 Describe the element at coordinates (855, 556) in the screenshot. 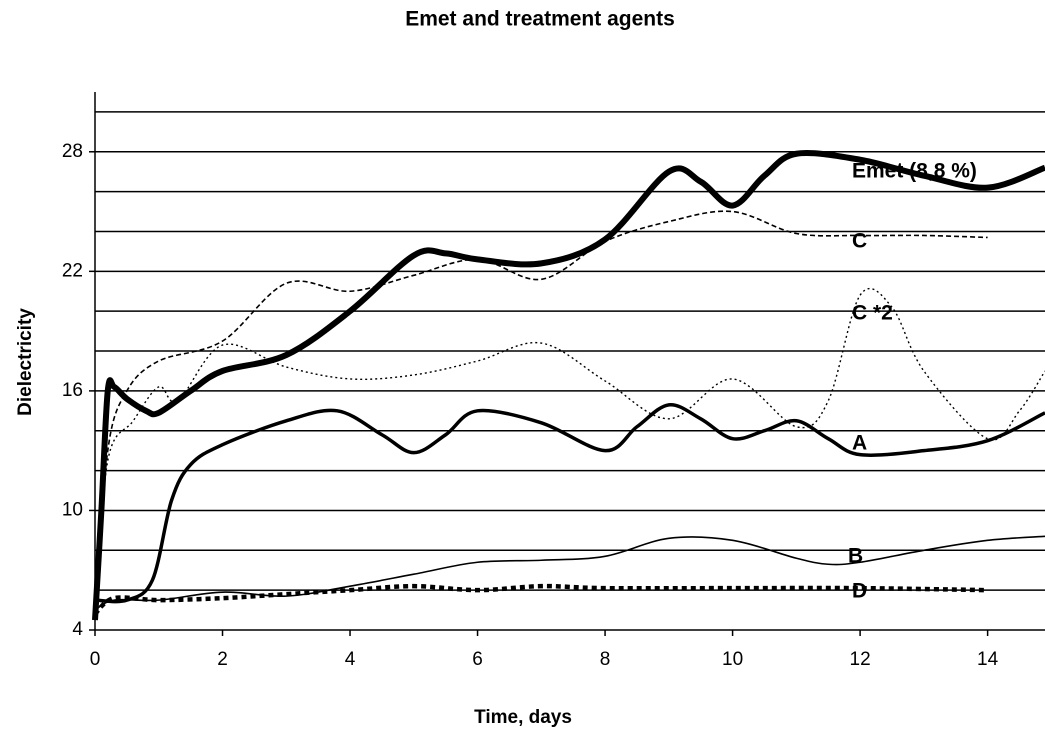

I see `series-label: B` at that location.